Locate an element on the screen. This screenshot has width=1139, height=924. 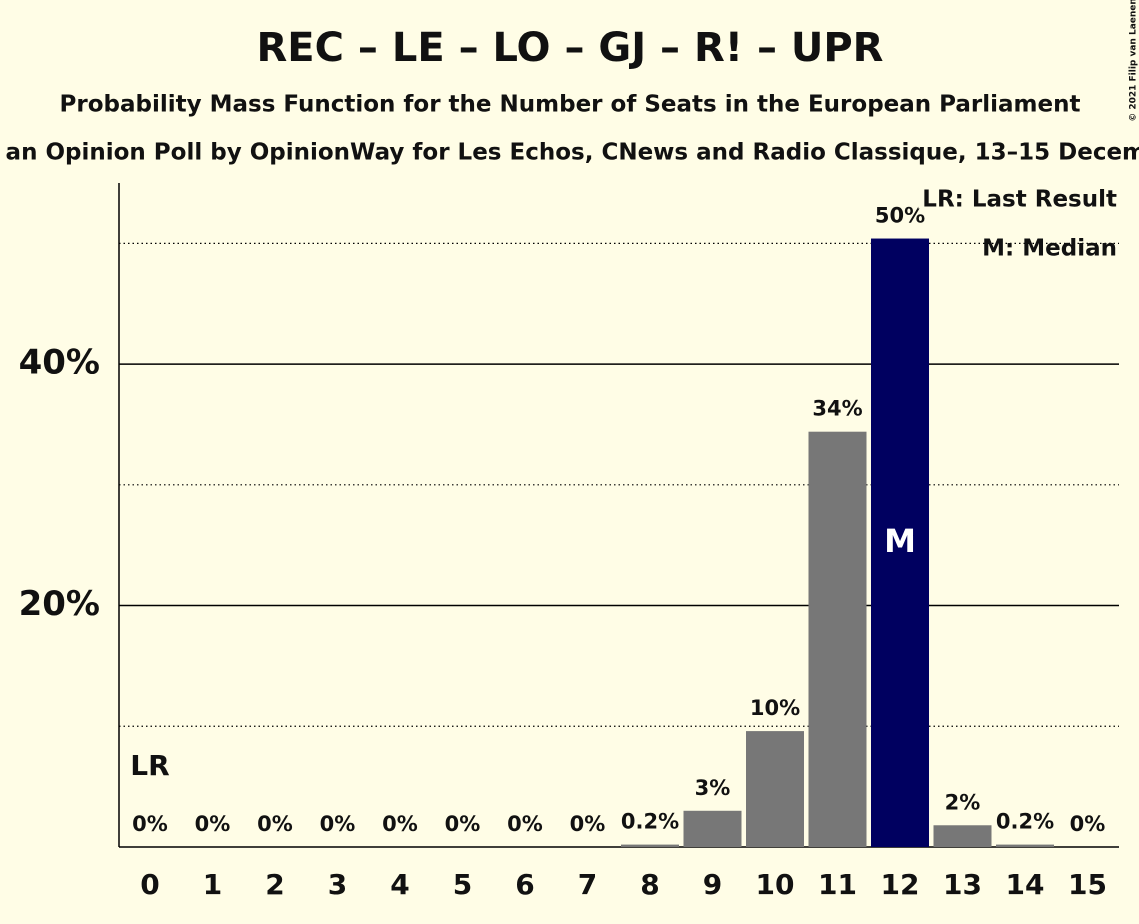
value-label: 10% is located at coordinates (775, 708).